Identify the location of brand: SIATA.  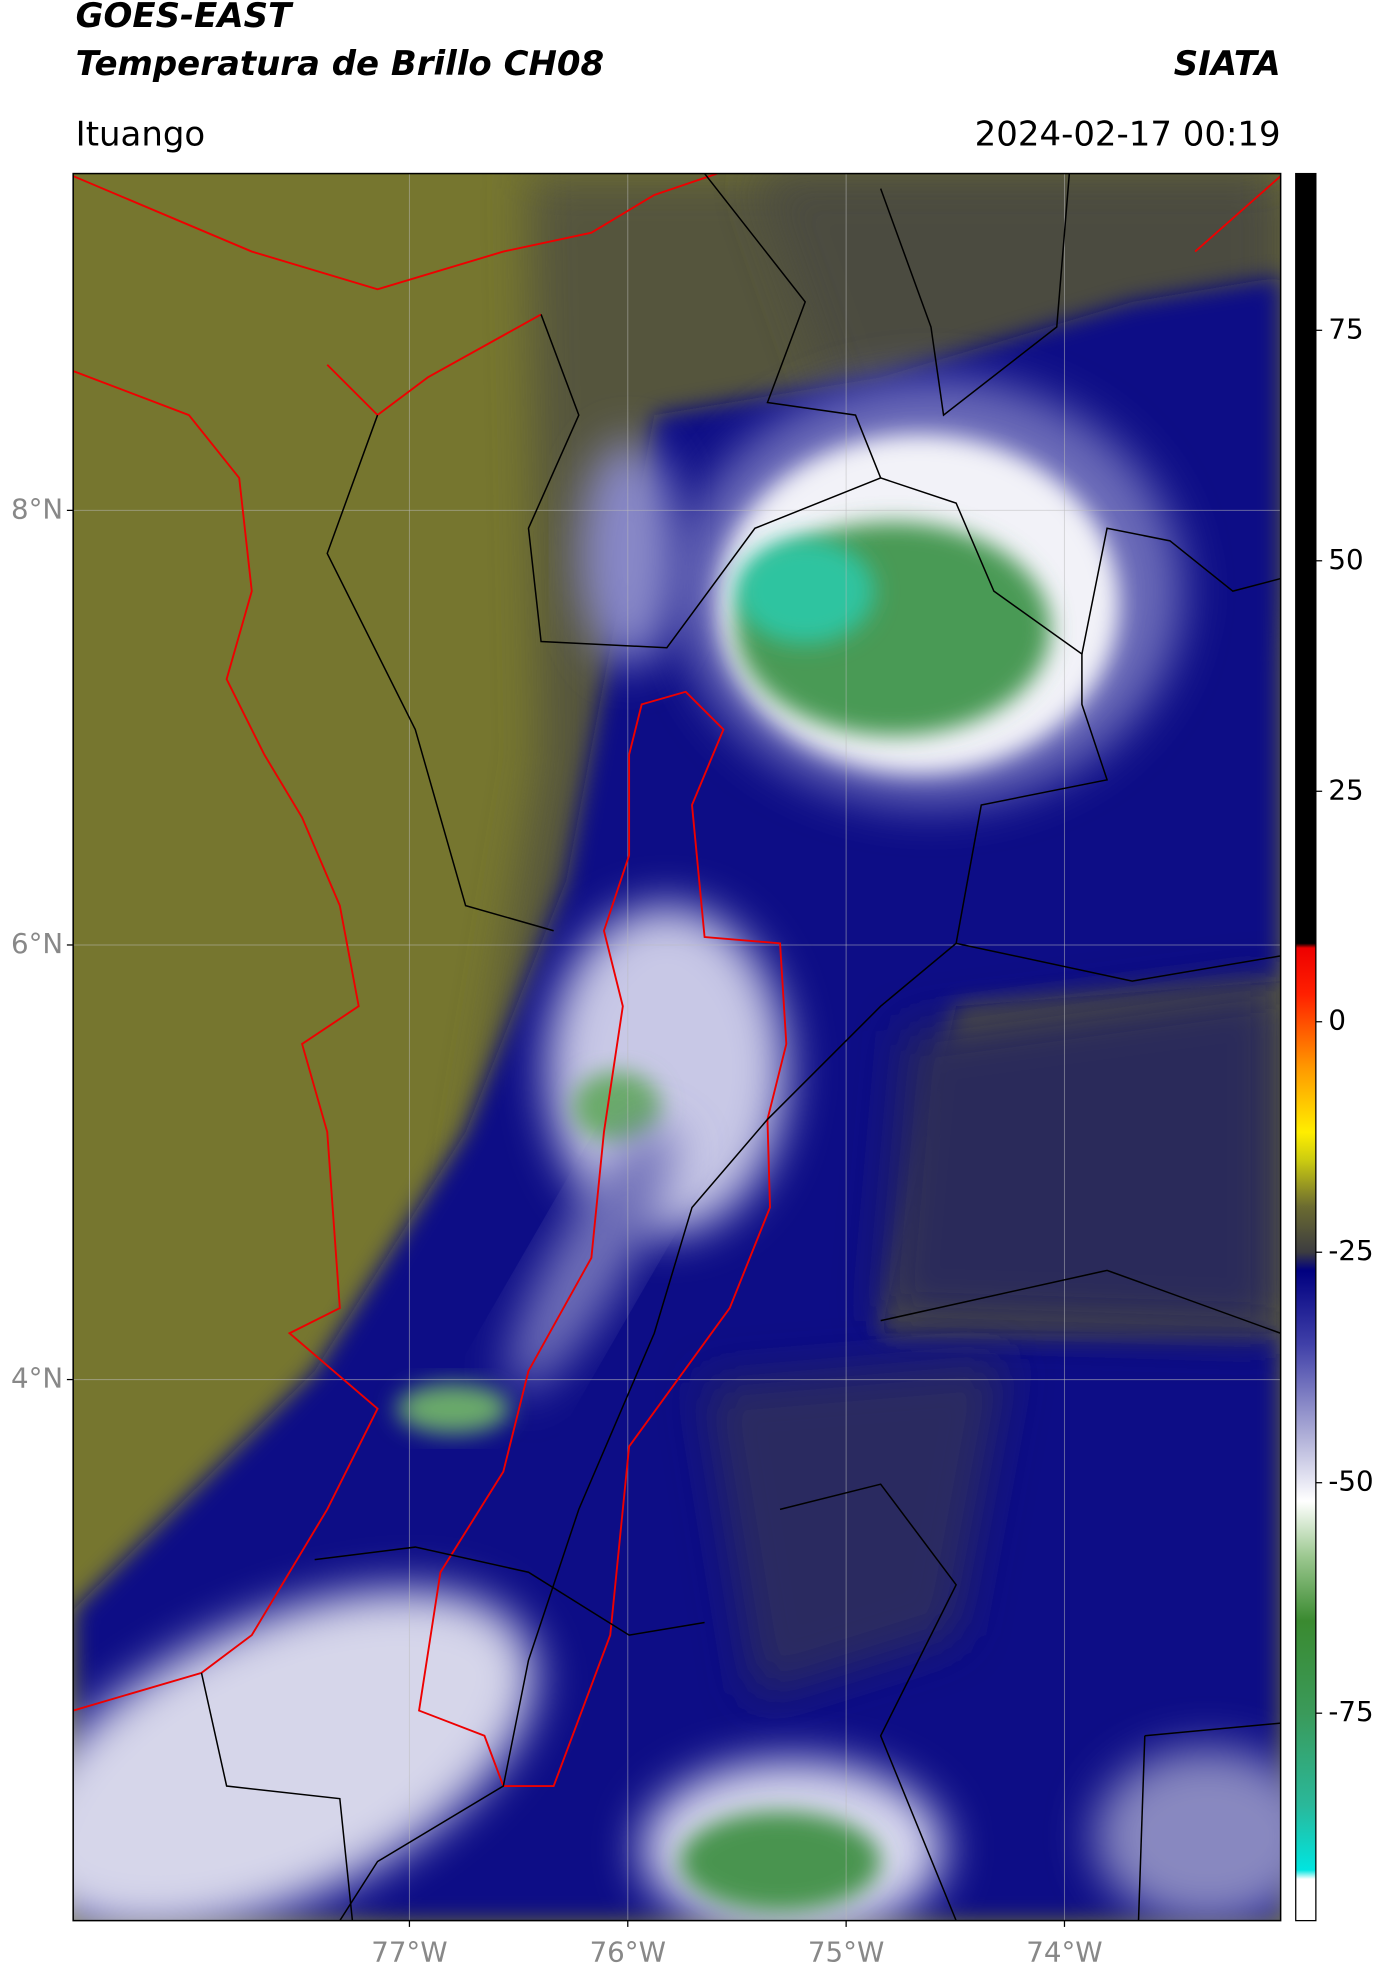
(1227, 64).